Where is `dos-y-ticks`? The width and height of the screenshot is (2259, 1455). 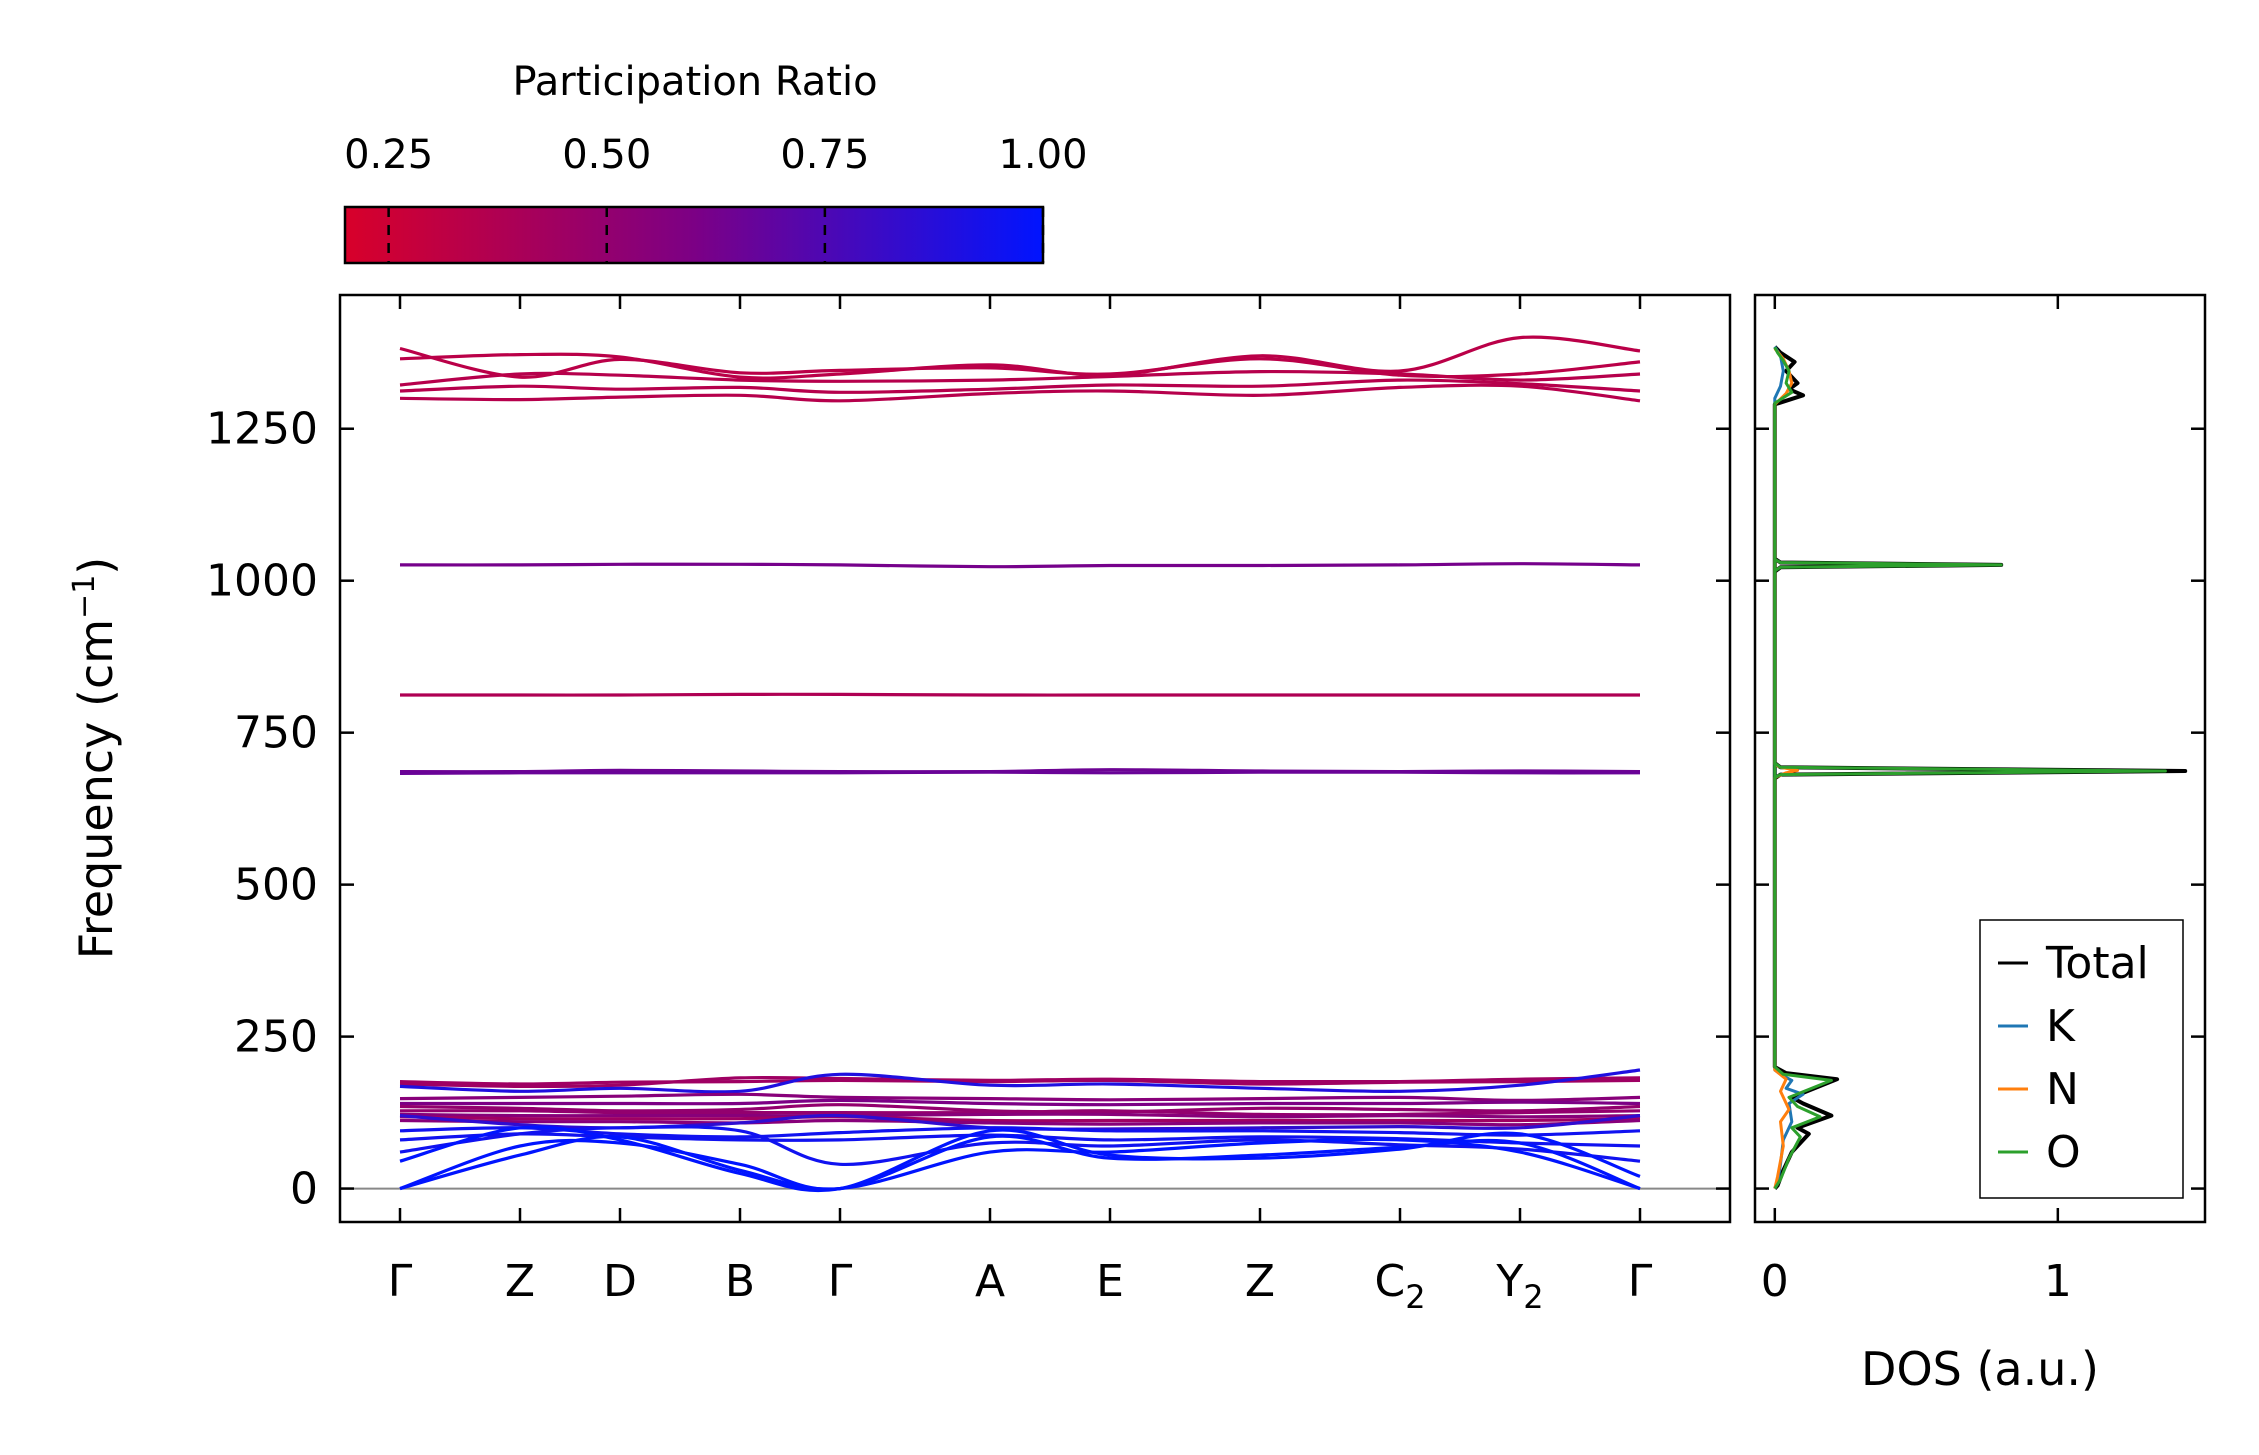
dos-y-ticks is located at coordinates (1980, 808).